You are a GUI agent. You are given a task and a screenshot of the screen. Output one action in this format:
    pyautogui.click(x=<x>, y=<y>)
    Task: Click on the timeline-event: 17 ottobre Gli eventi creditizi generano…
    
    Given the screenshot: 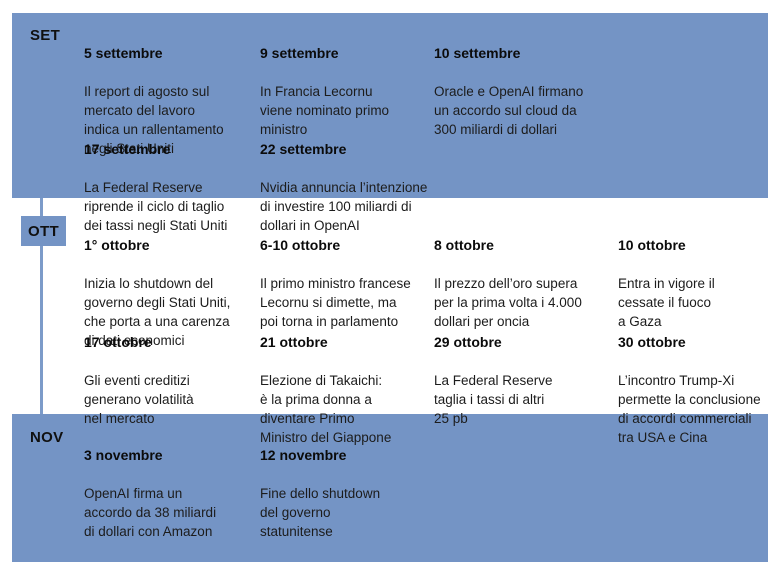 What is the action you would take?
    pyautogui.click(x=139, y=380)
    